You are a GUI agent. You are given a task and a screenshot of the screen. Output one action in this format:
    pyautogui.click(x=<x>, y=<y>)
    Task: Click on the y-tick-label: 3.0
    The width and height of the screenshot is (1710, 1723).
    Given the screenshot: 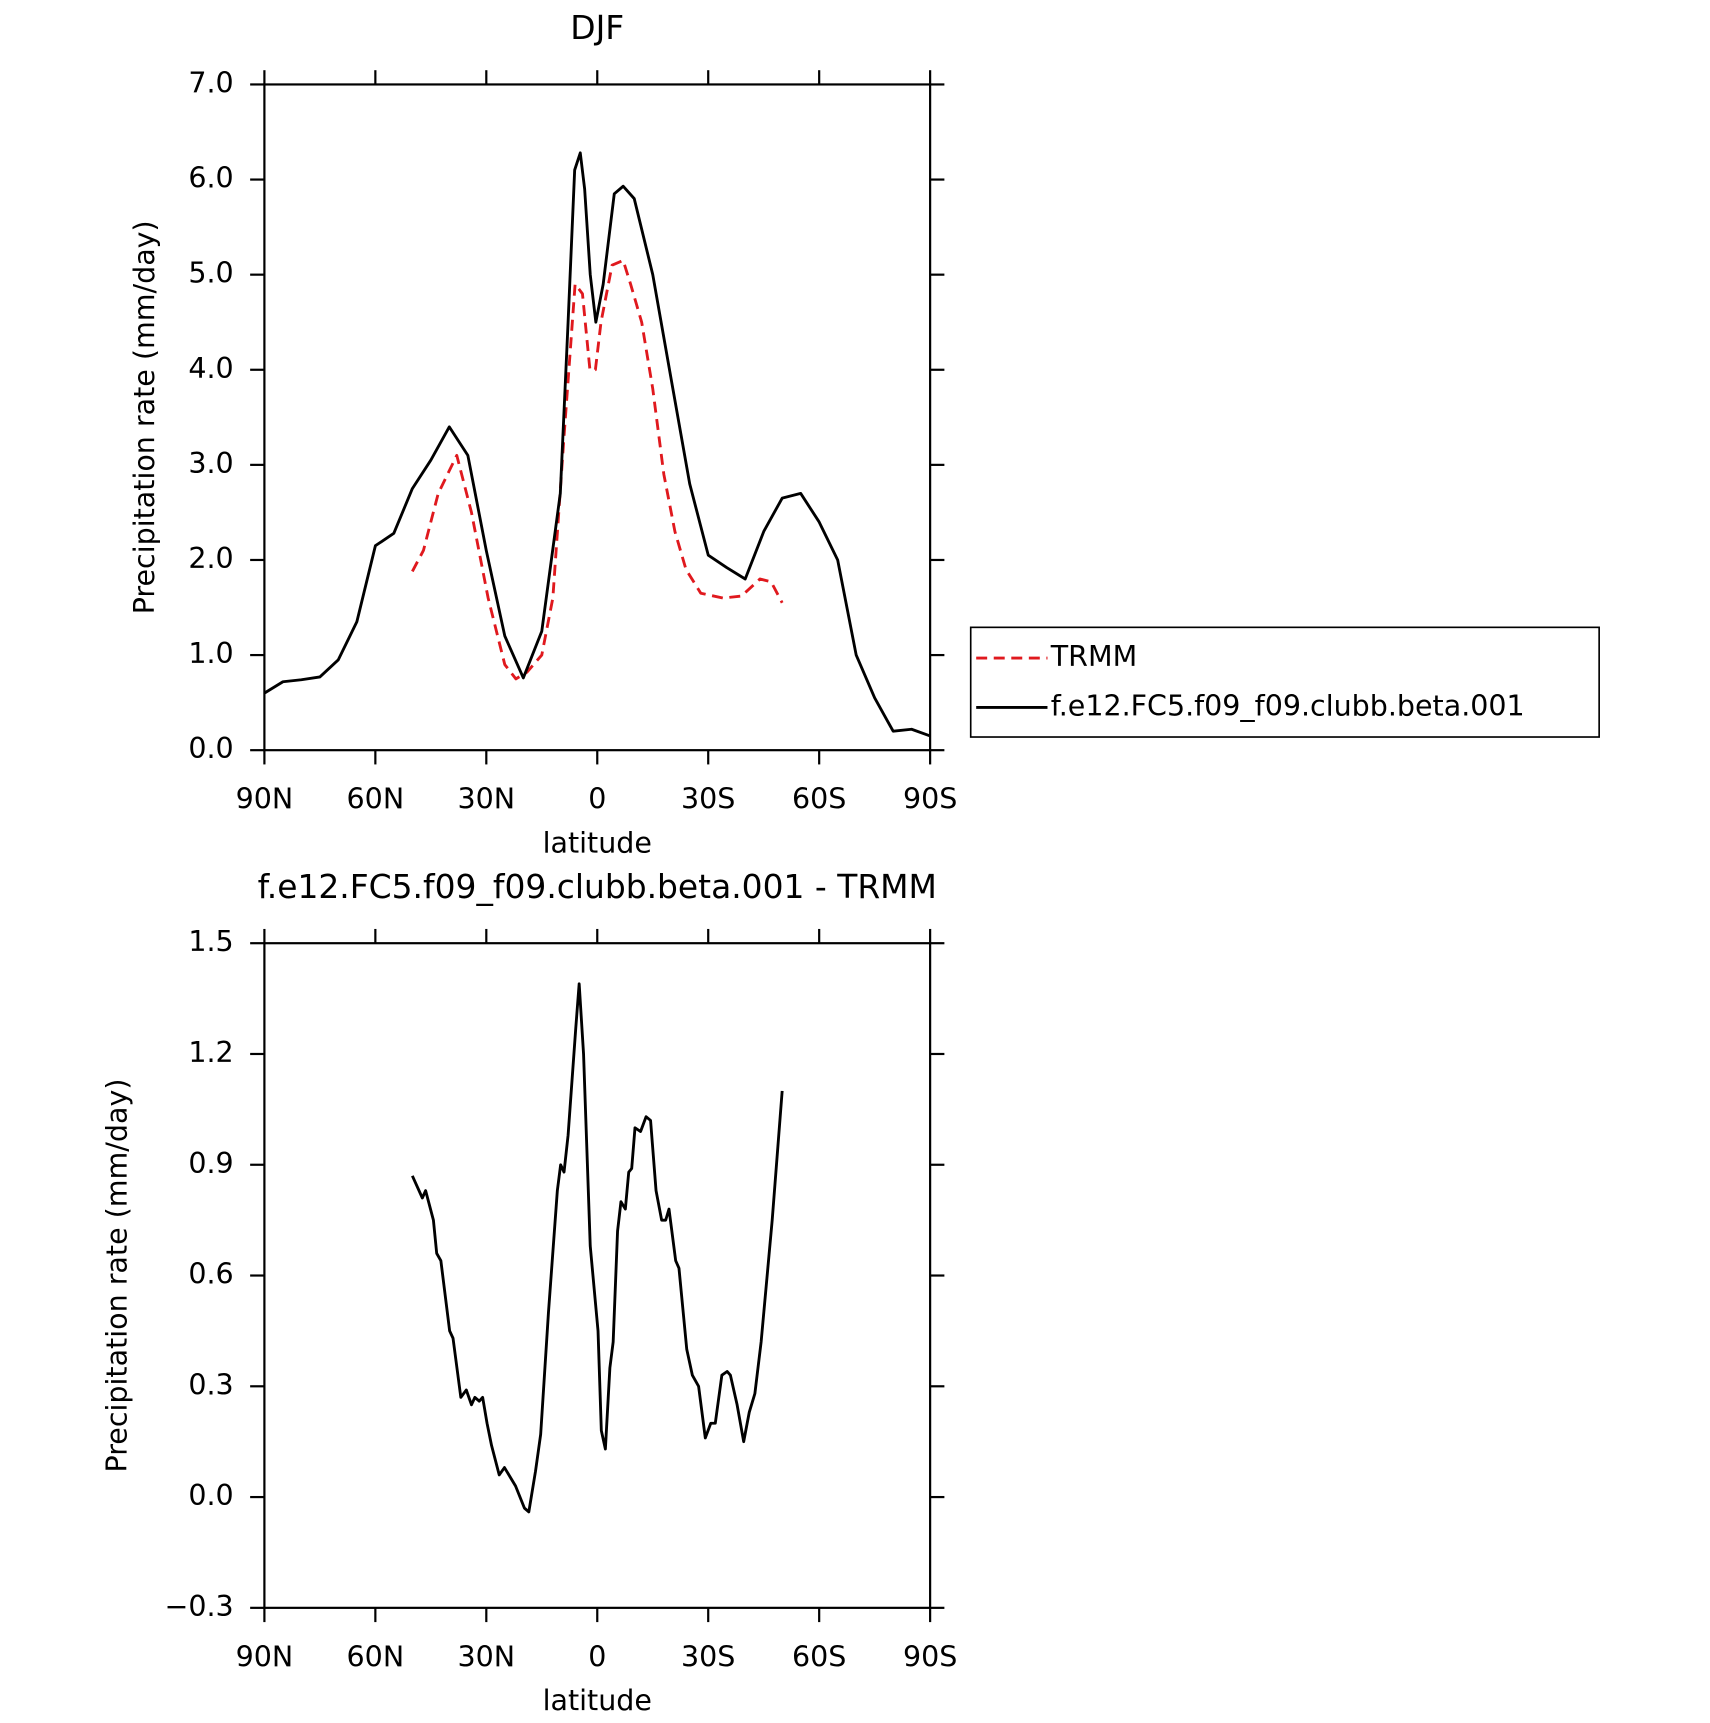 What is the action you would take?
    pyautogui.click(x=210, y=463)
    